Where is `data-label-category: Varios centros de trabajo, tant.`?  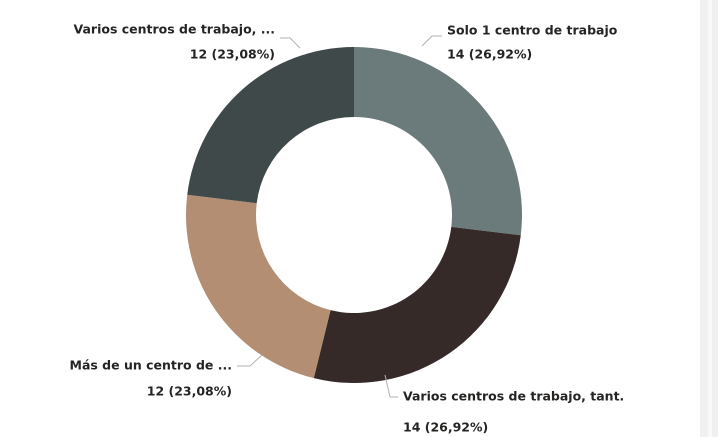
data-label-category: Varios centros de trabajo, tant. is located at coordinates (513, 396).